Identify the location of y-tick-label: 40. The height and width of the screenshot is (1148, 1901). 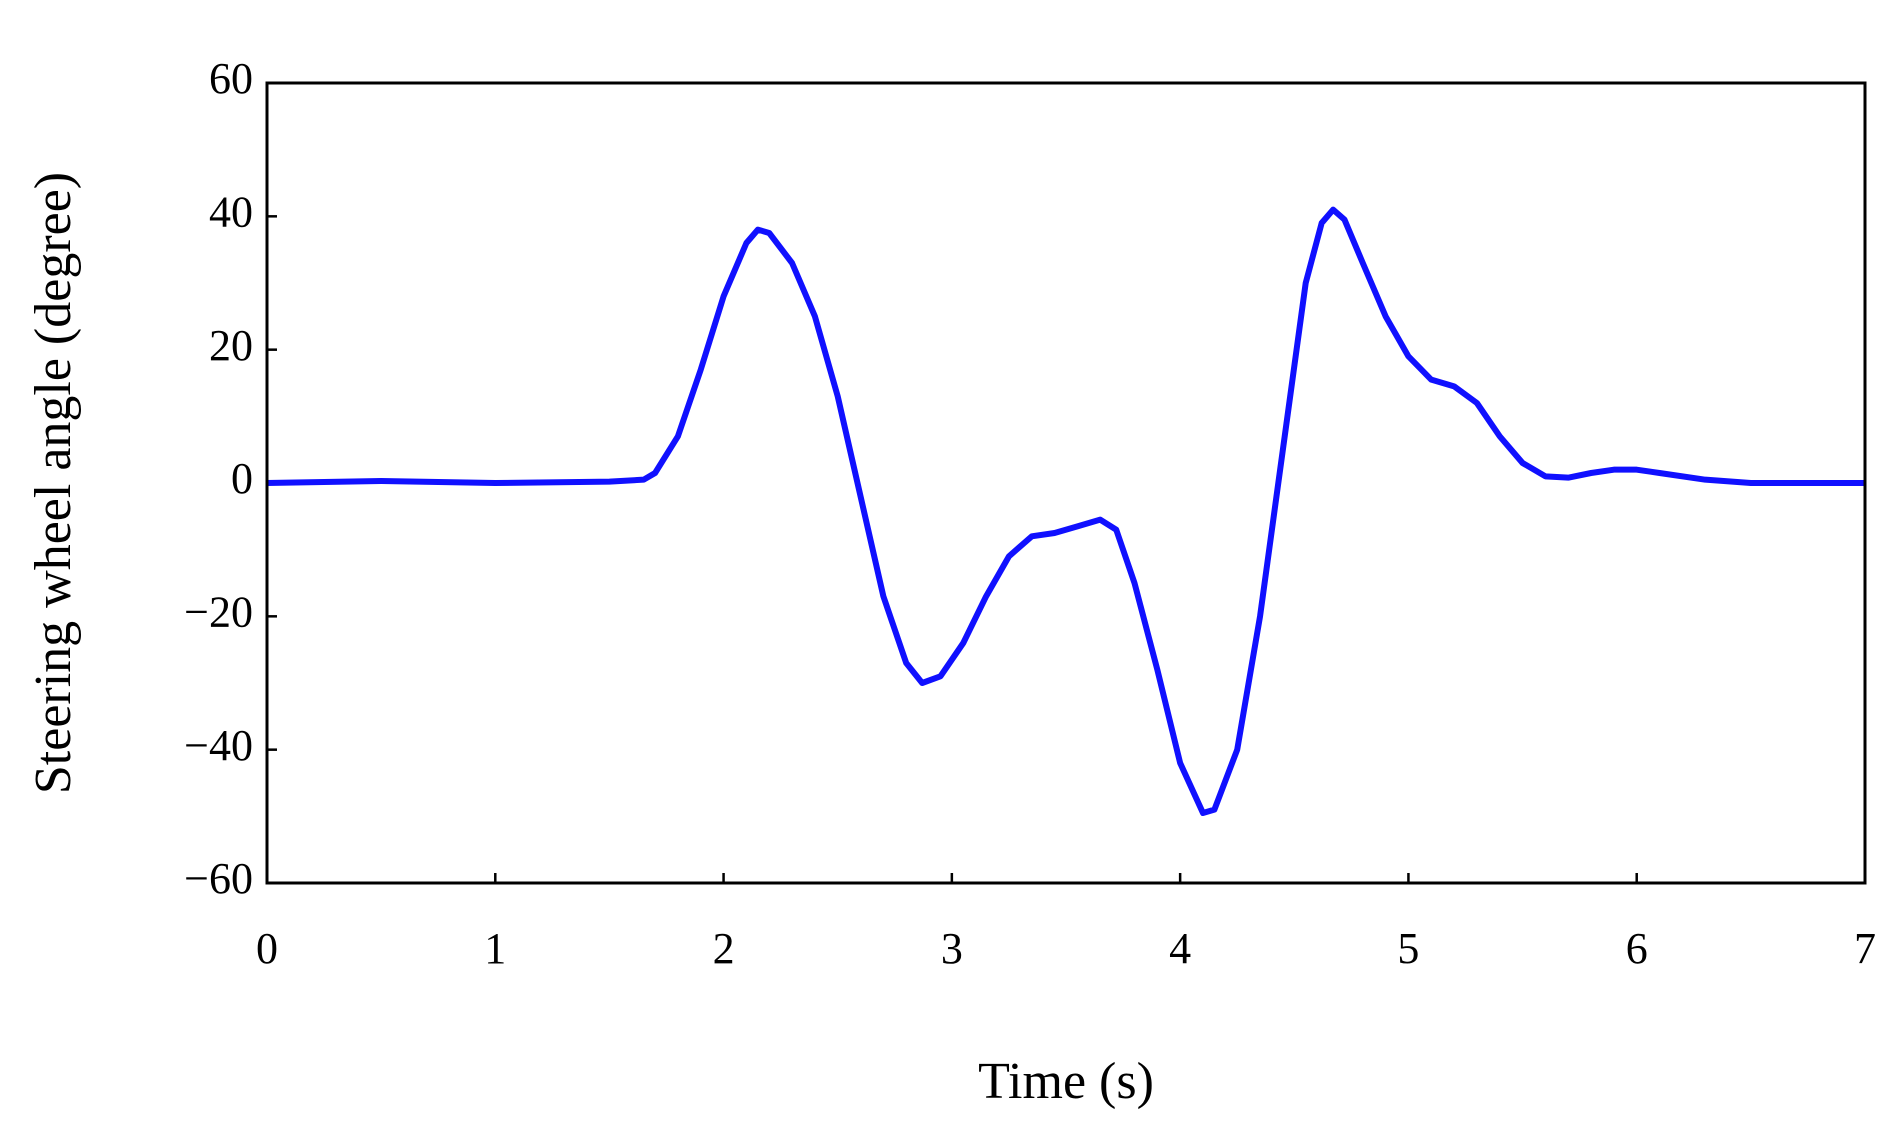
(231, 211).